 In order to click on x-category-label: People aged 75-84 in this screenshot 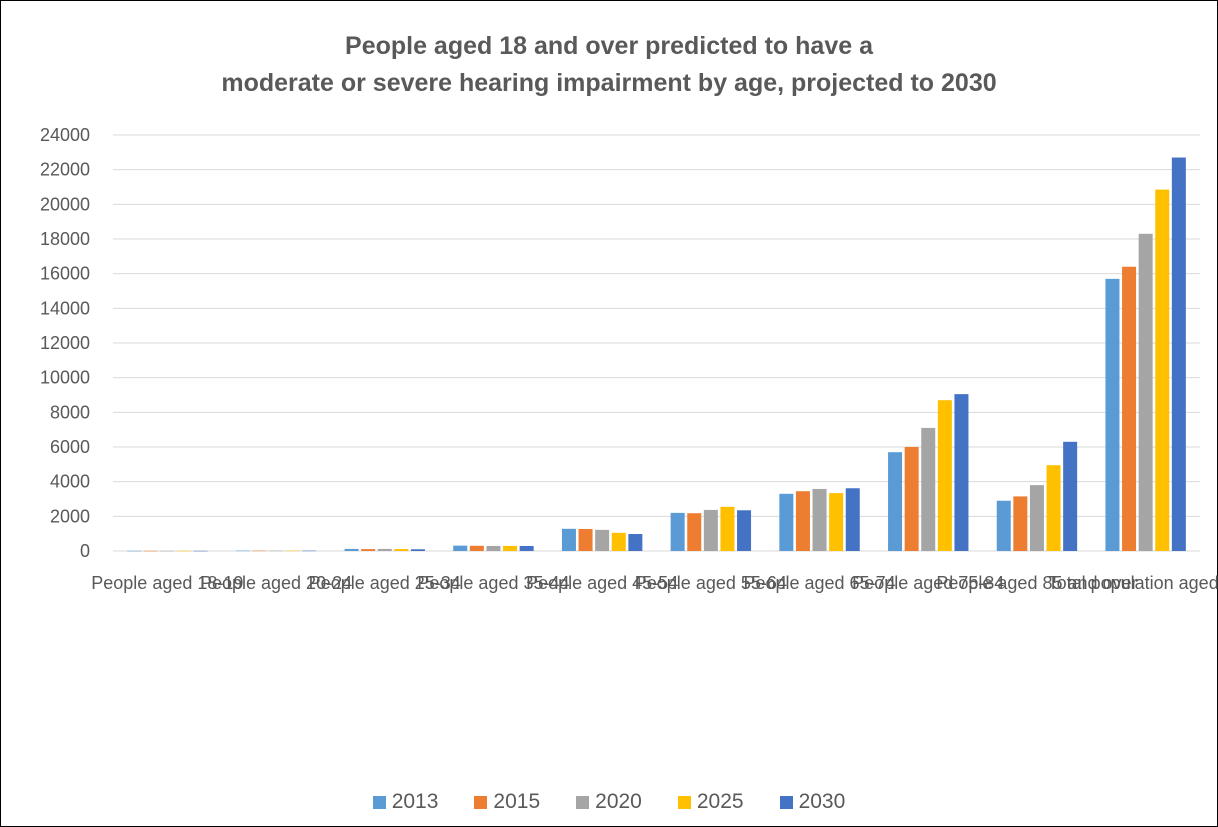, I will do `click(928, 583)`.